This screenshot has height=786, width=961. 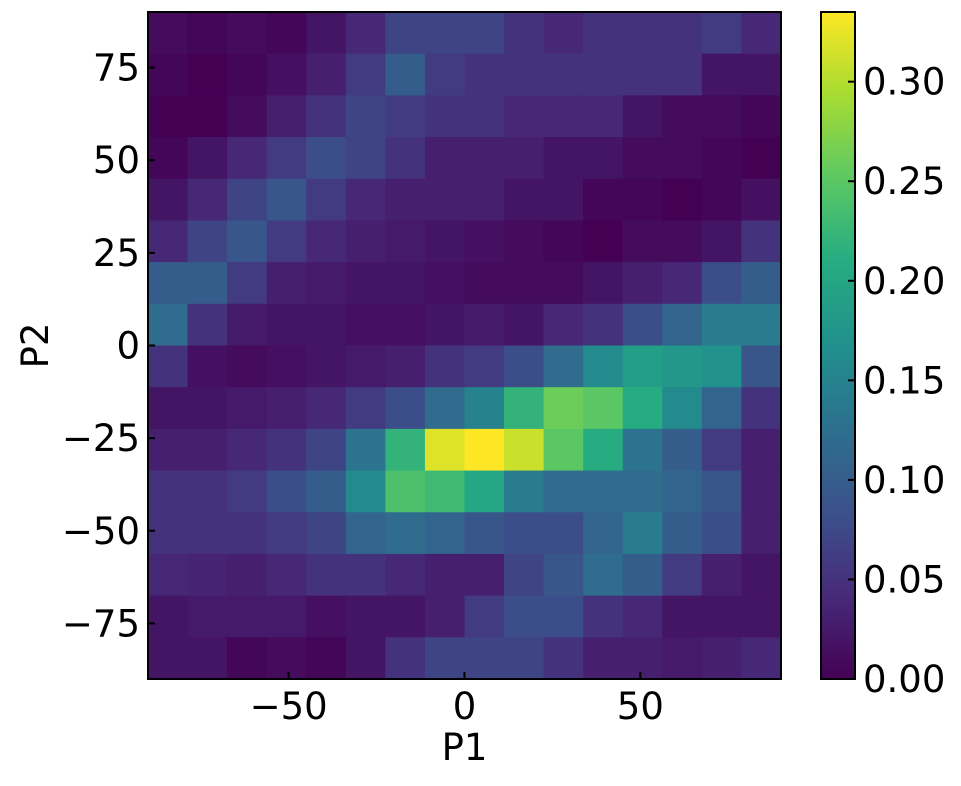 I want to click on x-axis: −50 0 50, so click(x=457, y=700).